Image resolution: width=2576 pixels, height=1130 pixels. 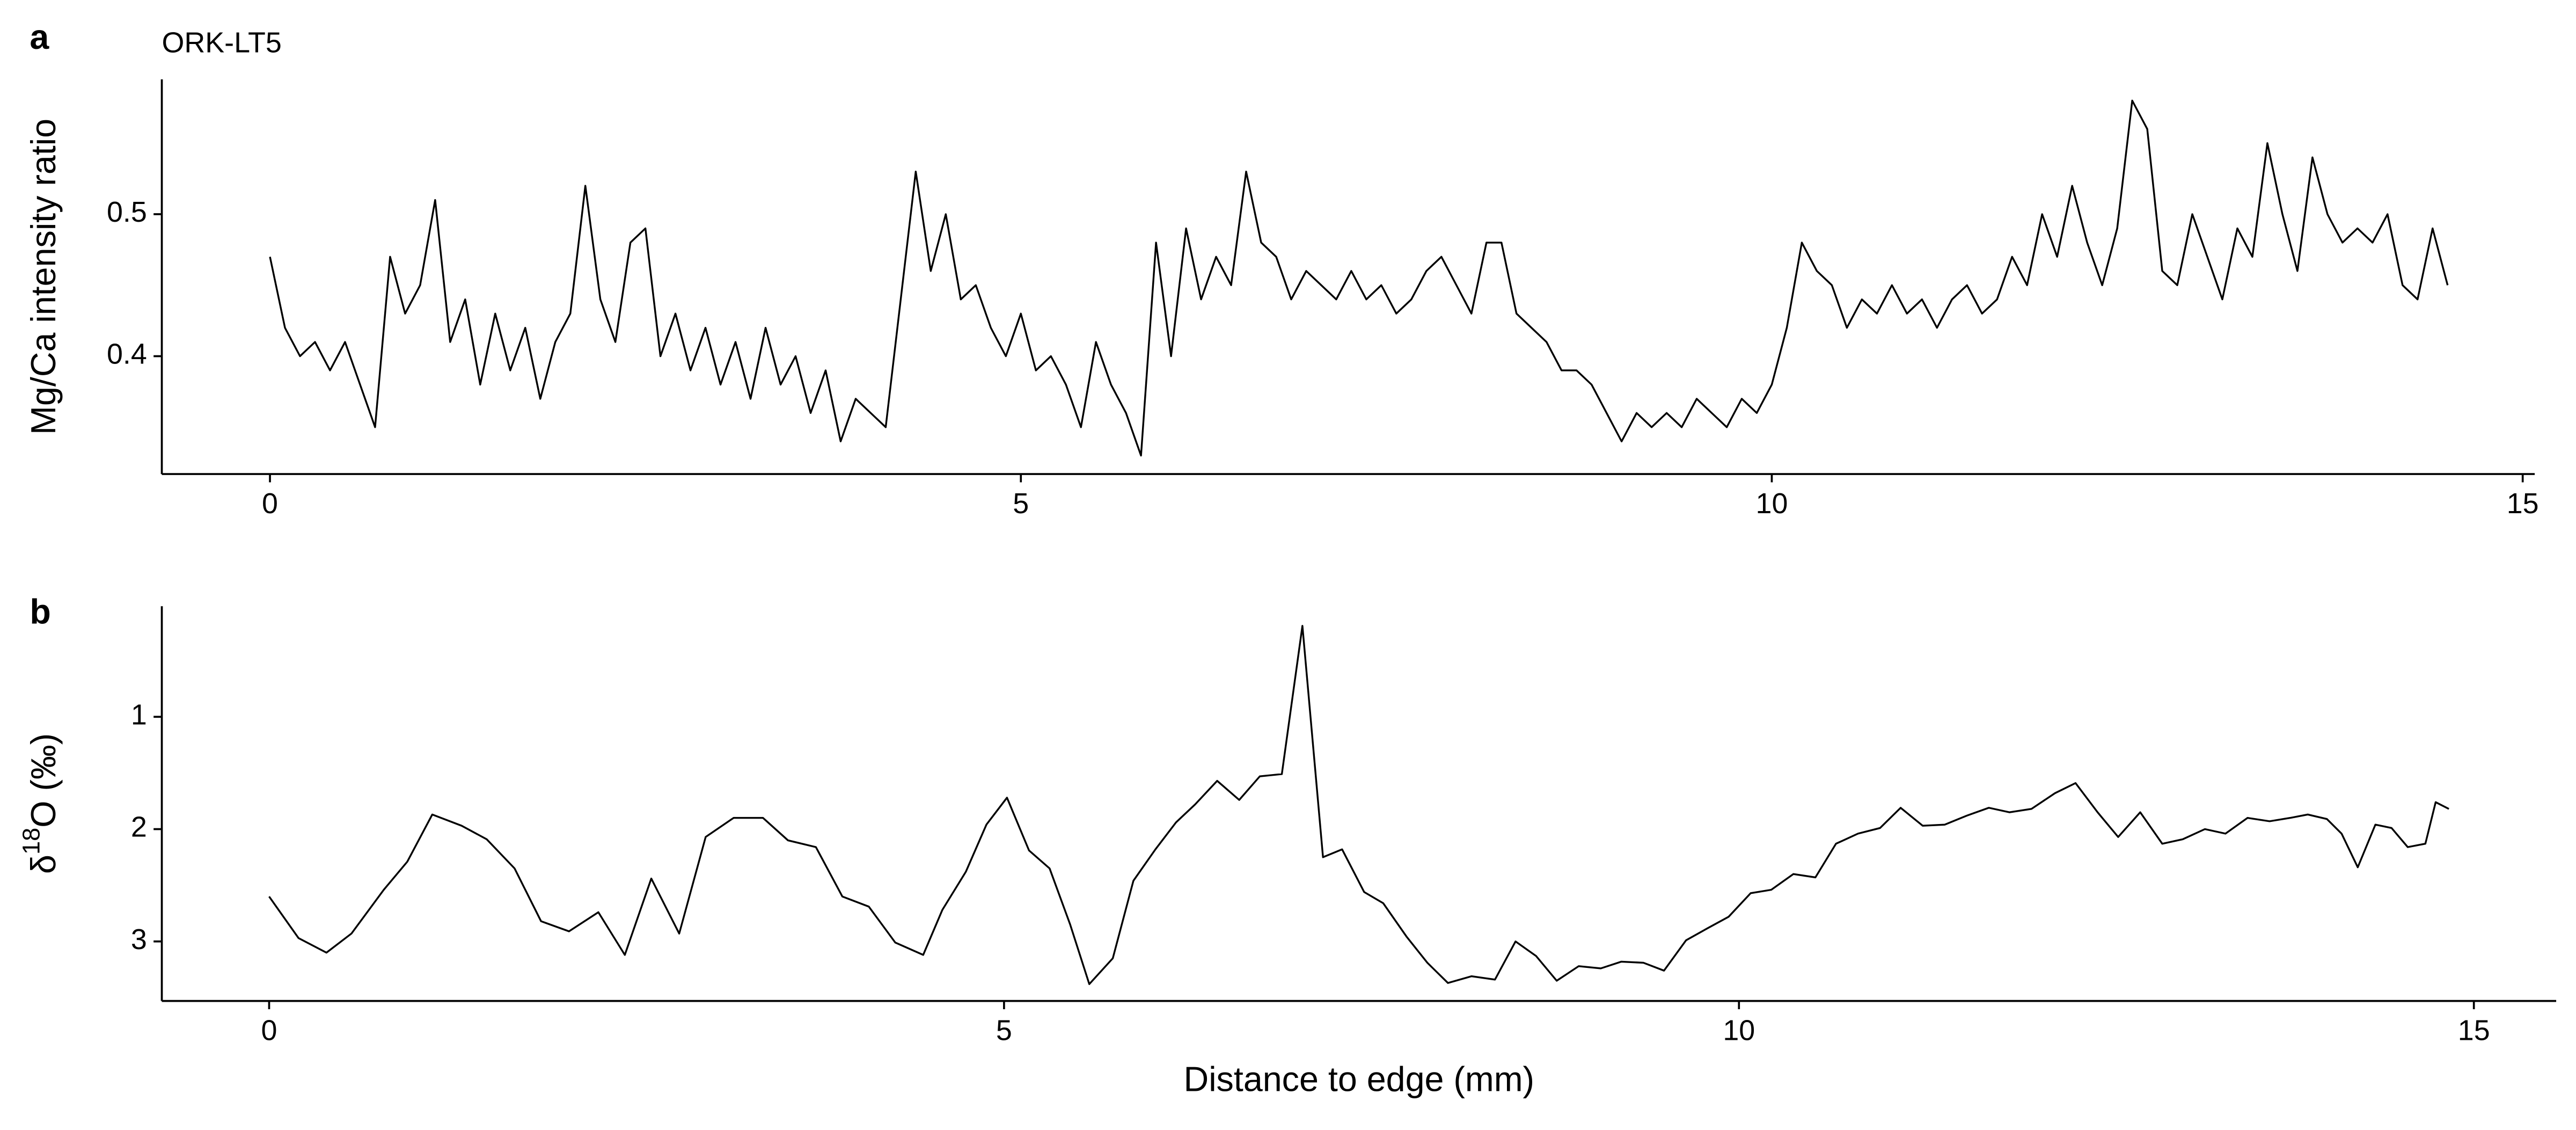 I want to click on y-axis-title: Mg/Ca intensity ratio, so click(x=43, y=277).